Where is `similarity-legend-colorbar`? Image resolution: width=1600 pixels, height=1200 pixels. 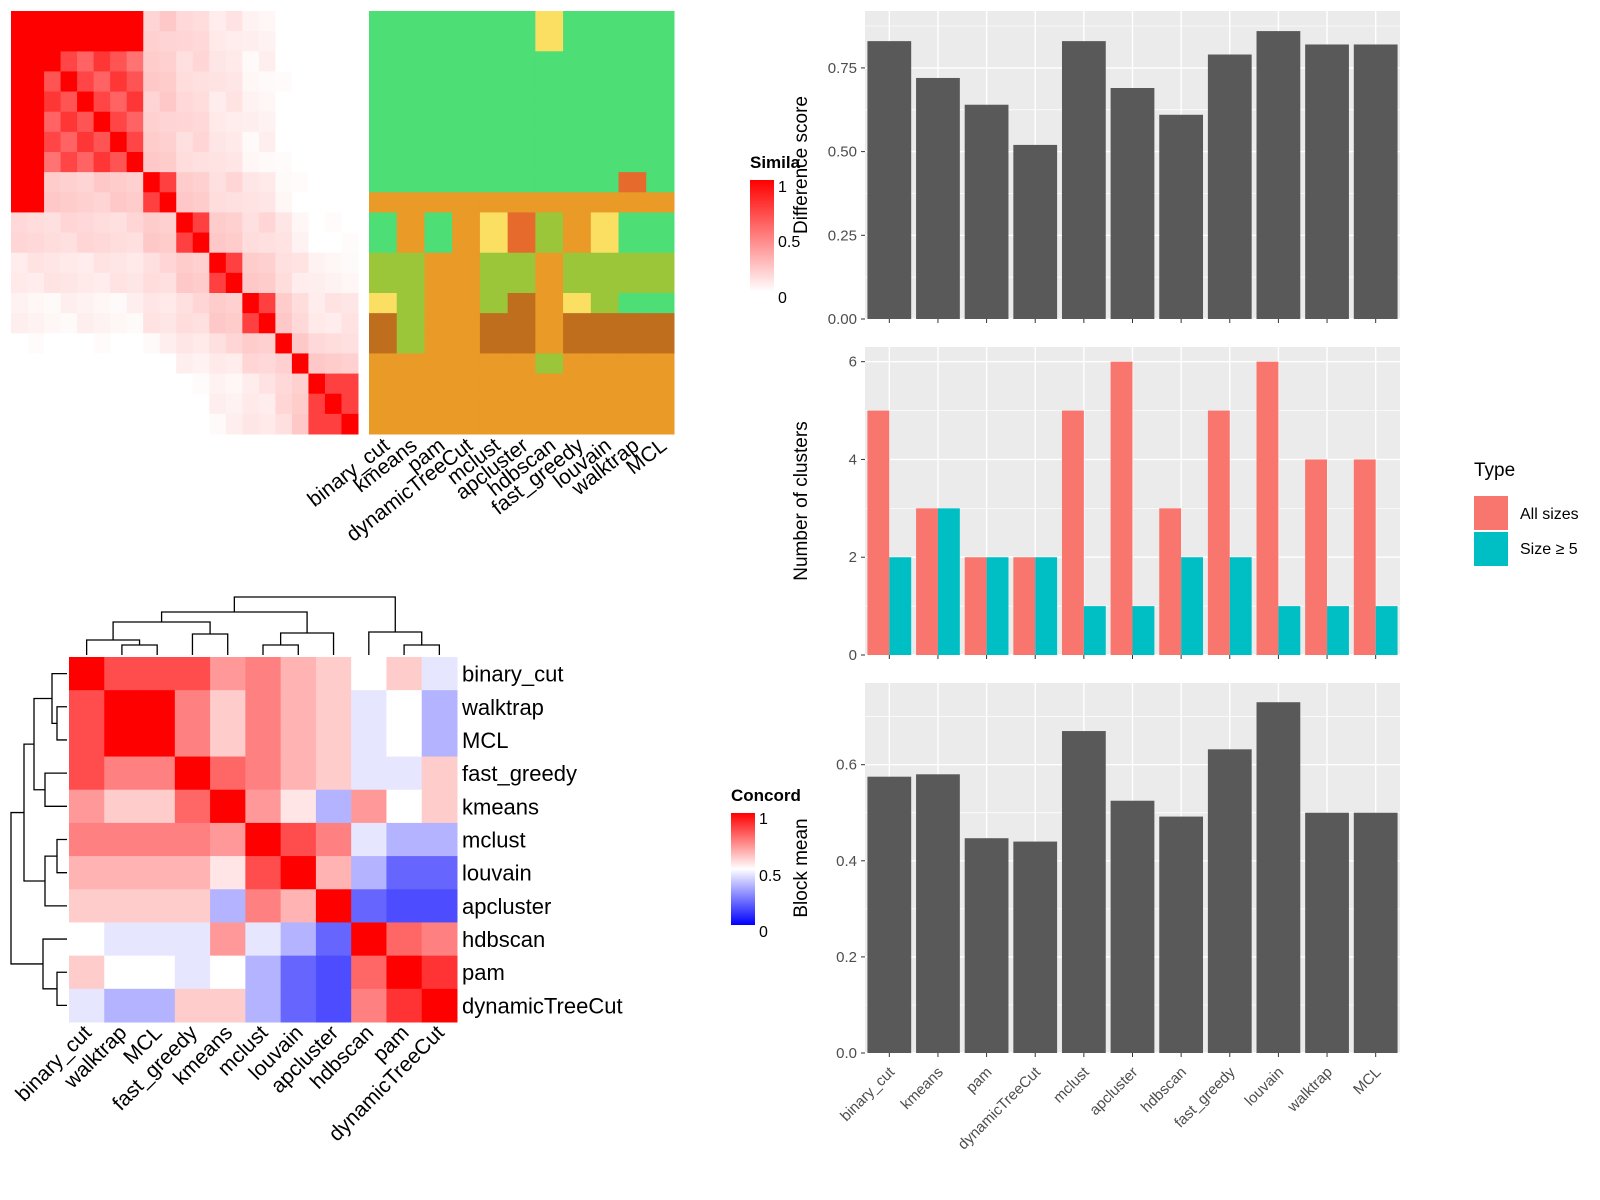
similarity-legend-colorbar is located at coordinates (762, 236).